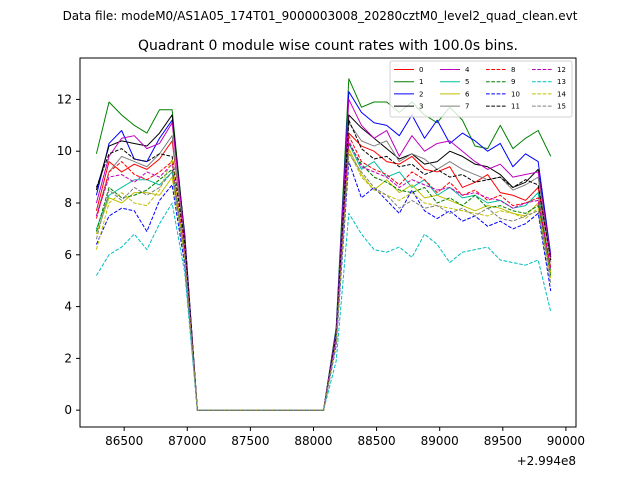  I want to click on legend-label-9: 9, so click(513, 82).